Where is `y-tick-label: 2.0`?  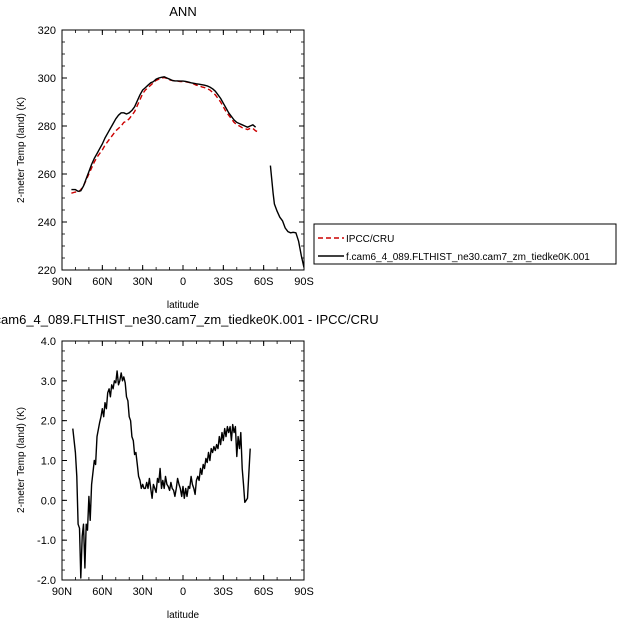
y-tick-label: 2.0 is located at coordinates (48, 422).